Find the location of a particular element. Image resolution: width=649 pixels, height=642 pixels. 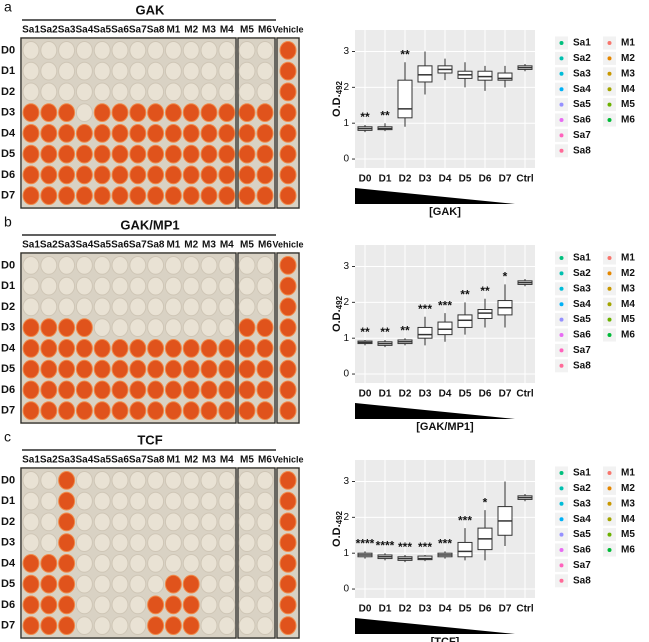

y-axis-label-sub: 492 is located at coordinates (339, 87).